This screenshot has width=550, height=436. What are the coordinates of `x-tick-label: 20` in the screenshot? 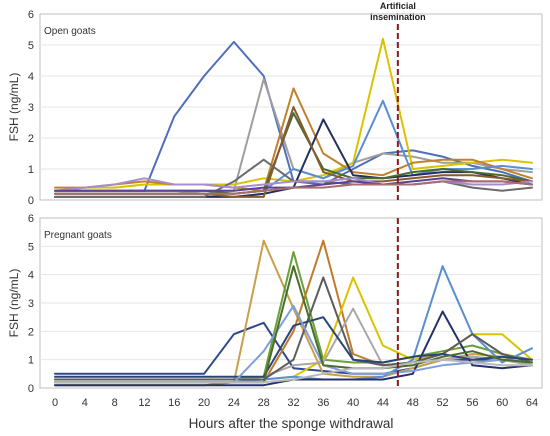 It's located at (204, 403).